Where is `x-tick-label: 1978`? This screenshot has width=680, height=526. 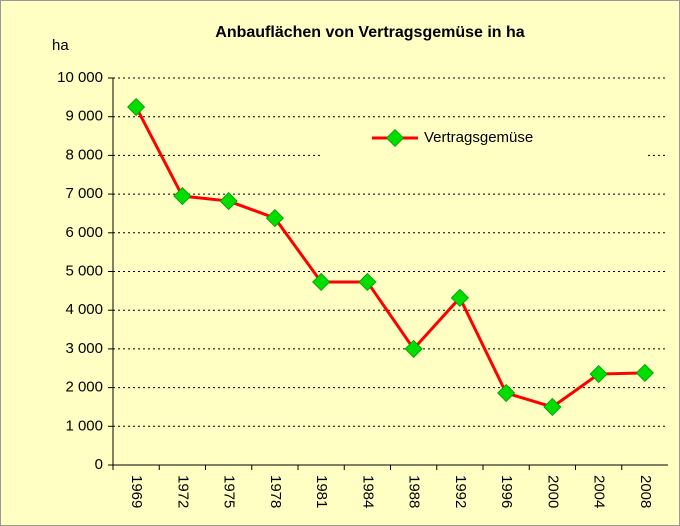
x-tick-label: 1978 is located at coordinates (275, 491).